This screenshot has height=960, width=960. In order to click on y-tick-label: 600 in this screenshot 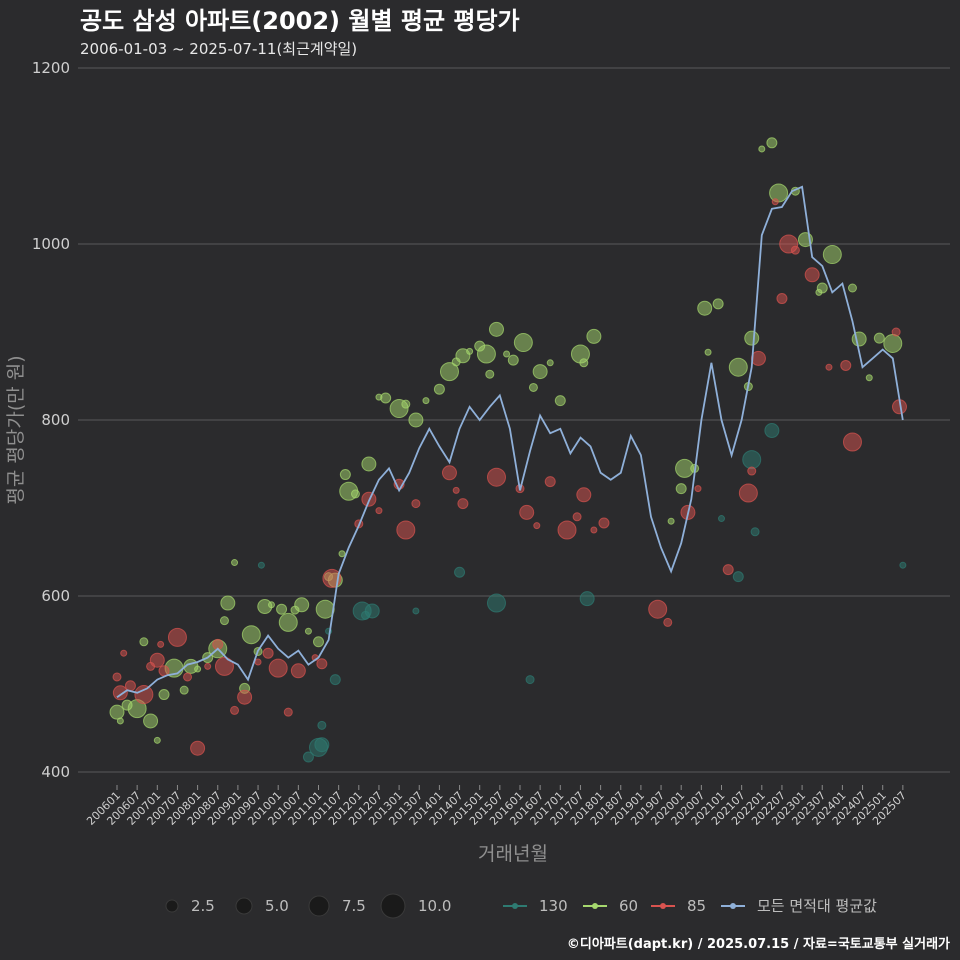, I will do `click(55, 596)`.